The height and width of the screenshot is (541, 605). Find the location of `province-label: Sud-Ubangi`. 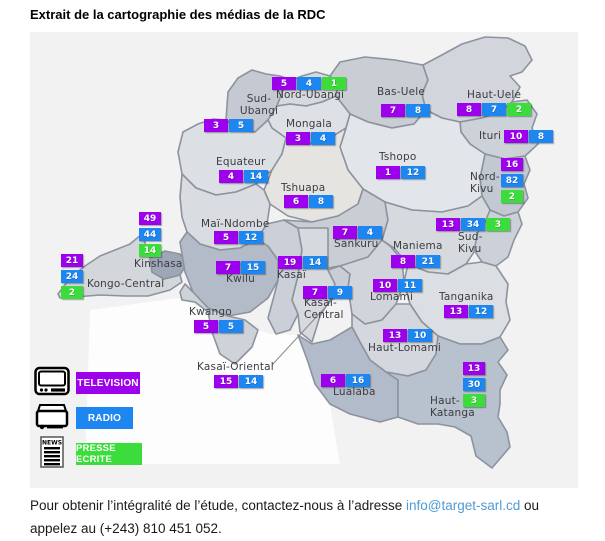

province-label: Sud-Ubangi is located at coordinates (259, 105).